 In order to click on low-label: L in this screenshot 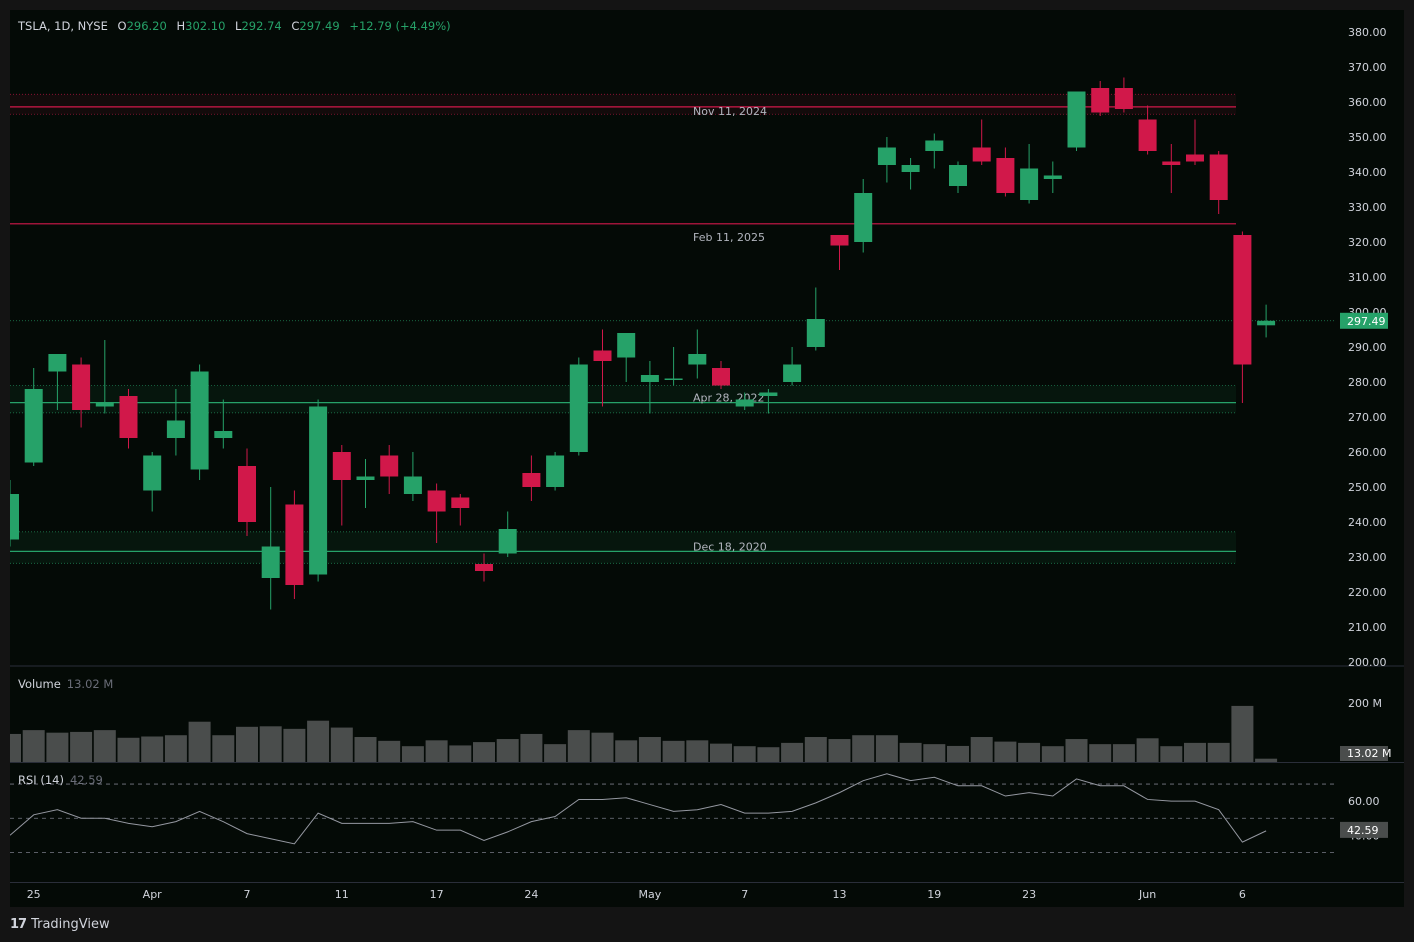, I will do `click(238, 26)`.